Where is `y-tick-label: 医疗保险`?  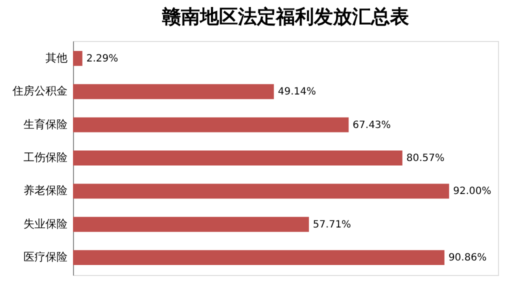 y-tick-label: 医疗保险 is located at coordinates (46, 257).